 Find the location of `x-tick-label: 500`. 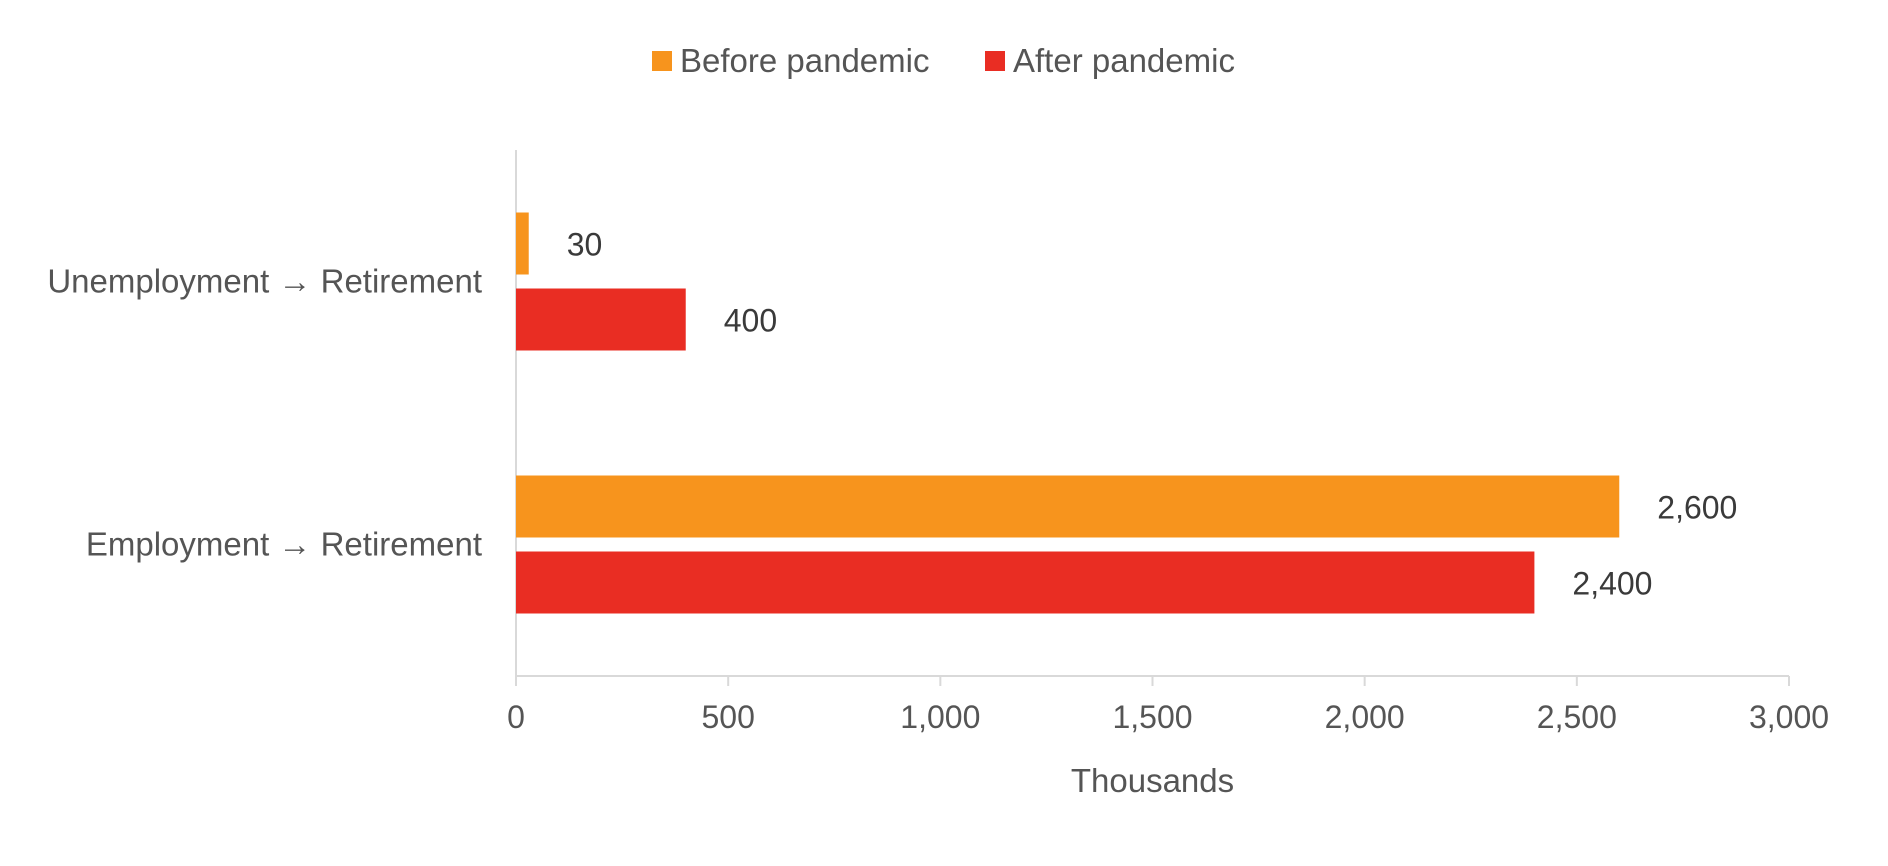

x-tick-label: 500 is located at coordinates (727, 717).